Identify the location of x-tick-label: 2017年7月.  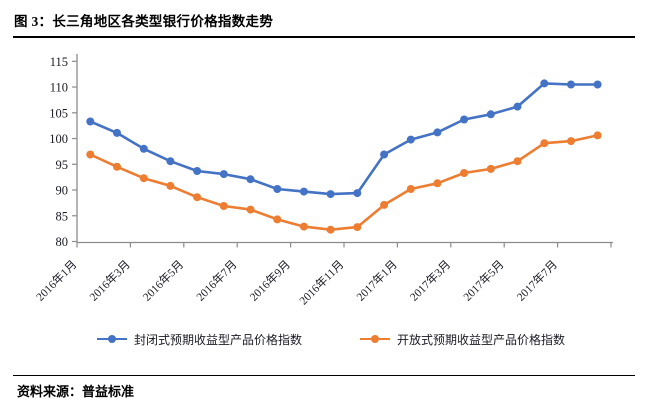
(537, 280).